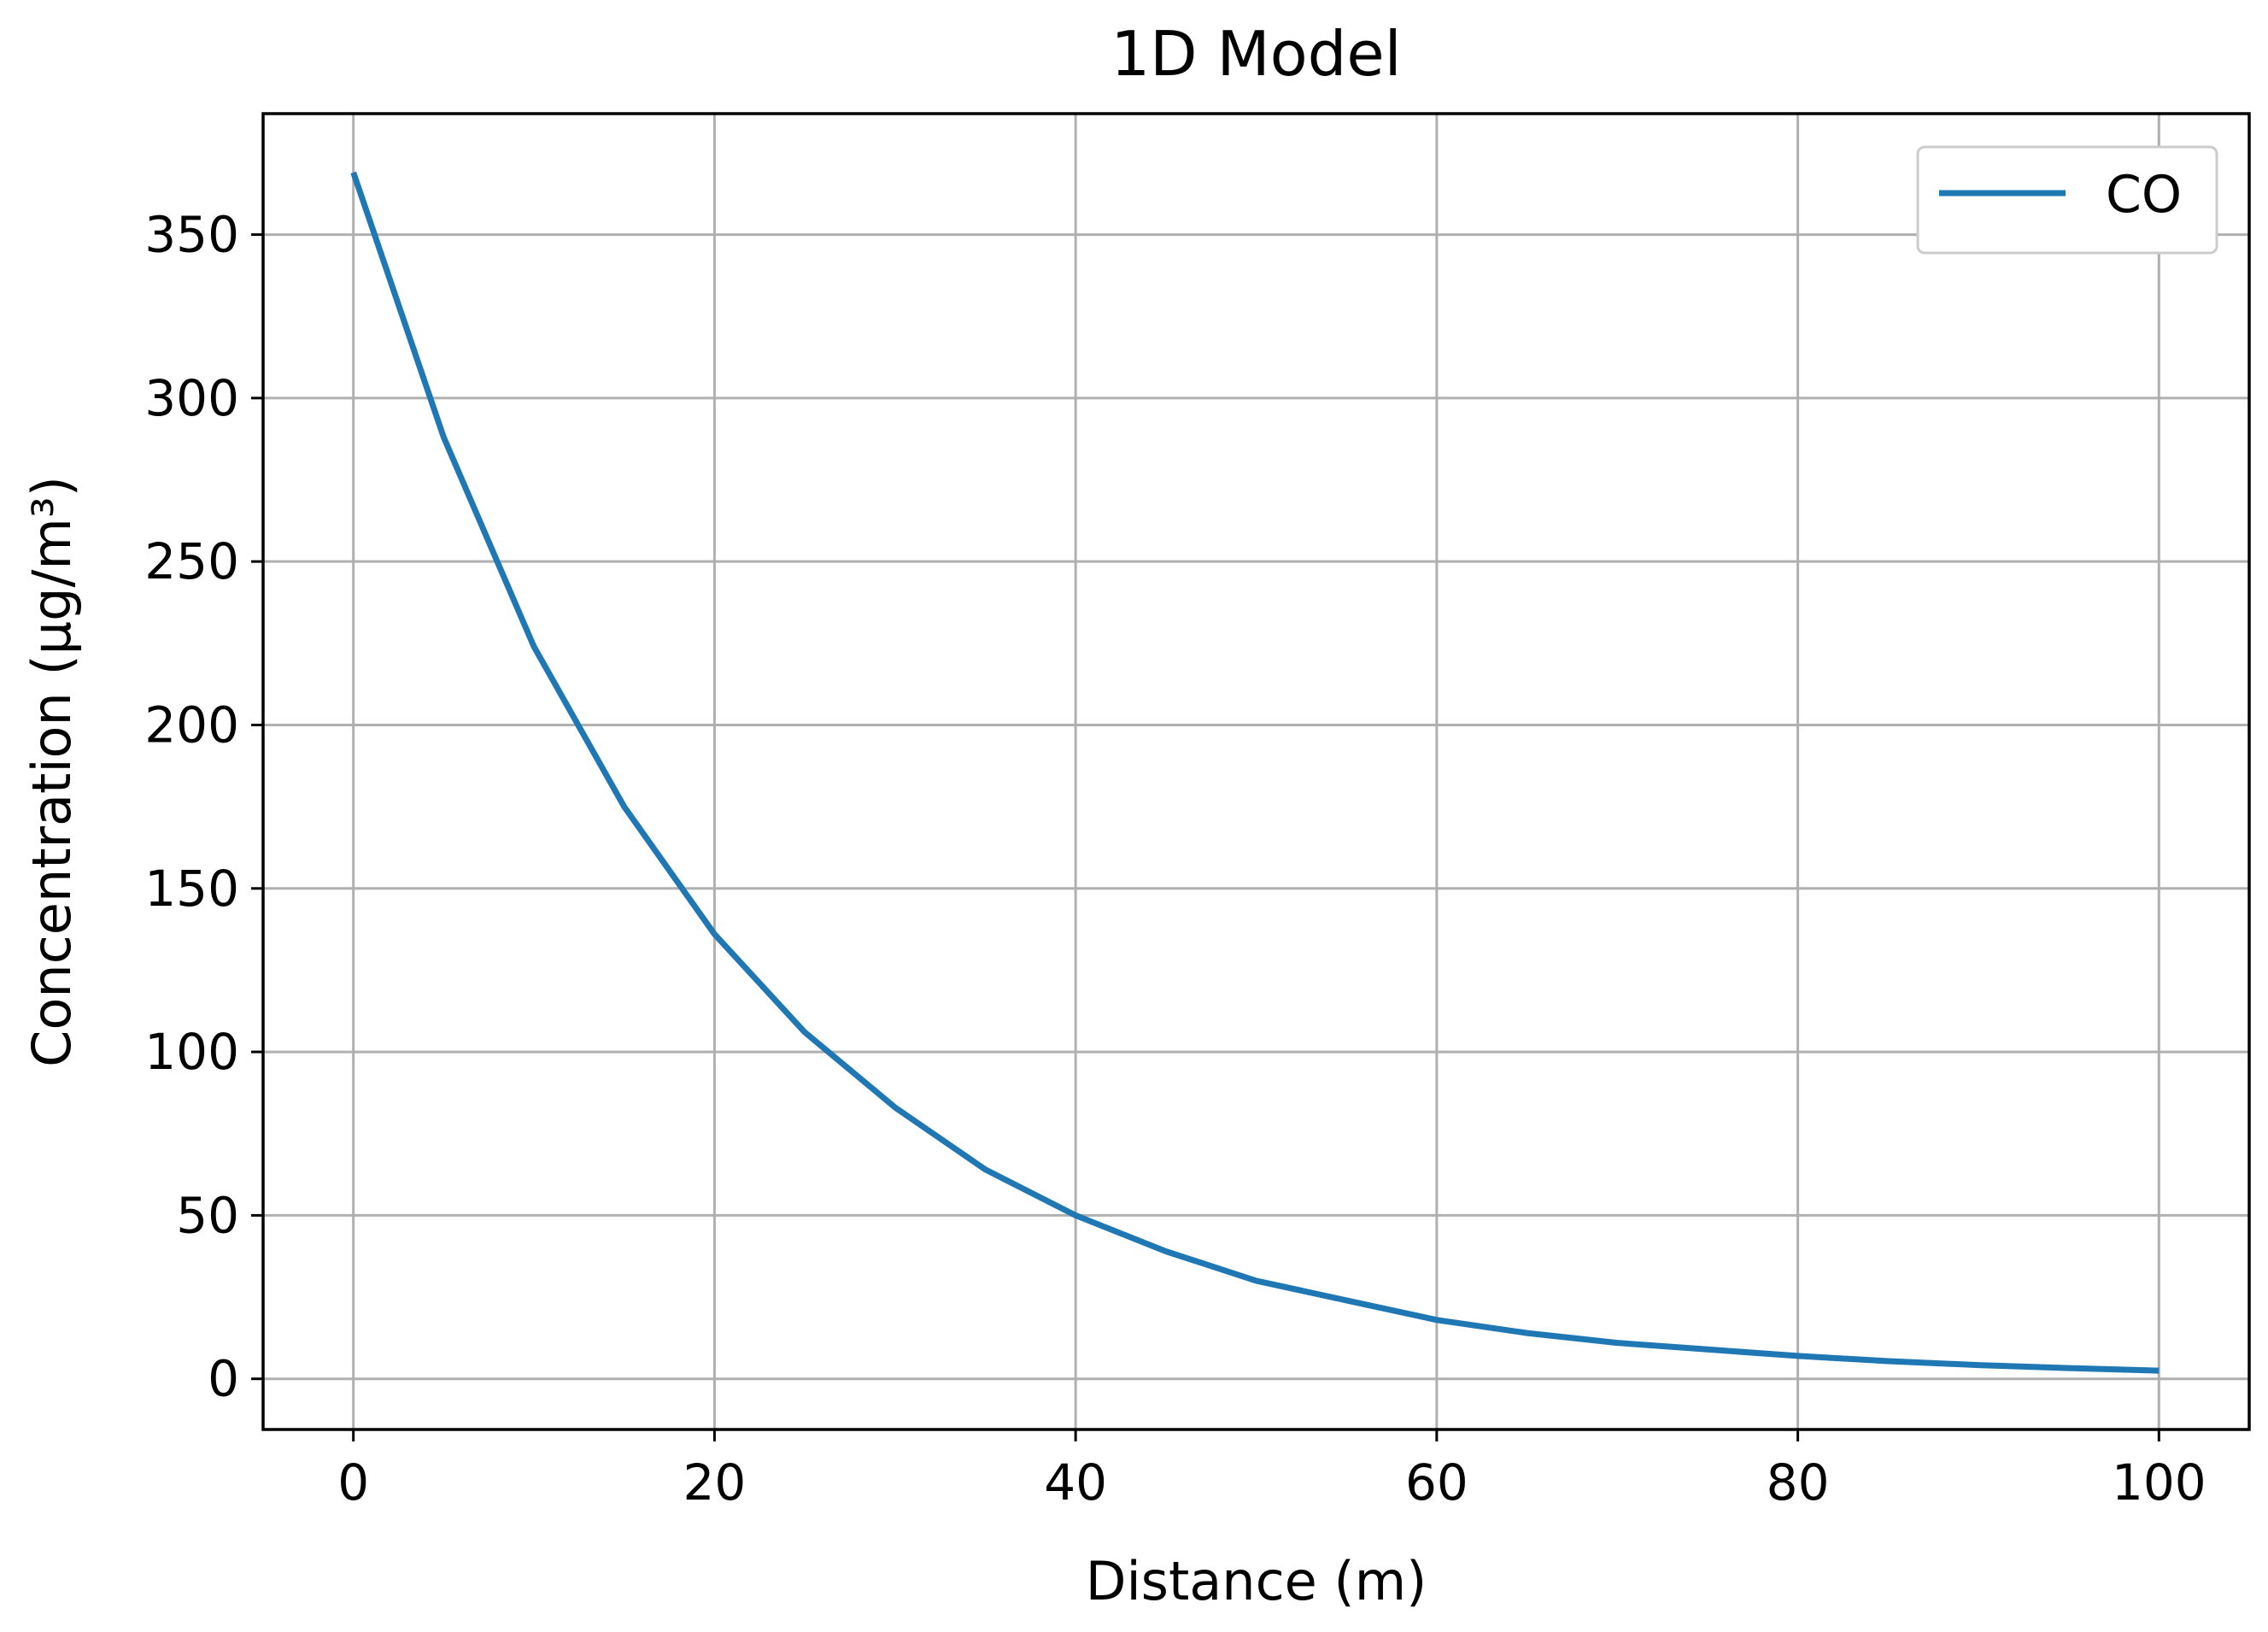  Describe the element at coordinates (1799, 1483) in the screenshot. I see `x-tick-label: 80` at that location.